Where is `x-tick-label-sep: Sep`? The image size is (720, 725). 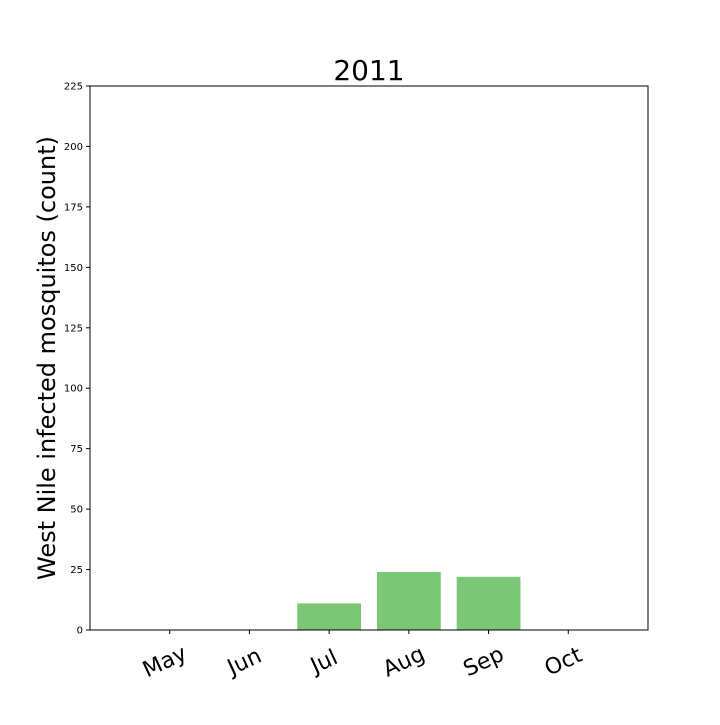
x-tick-label-sep: Sep is located at coordinates (484, 662).